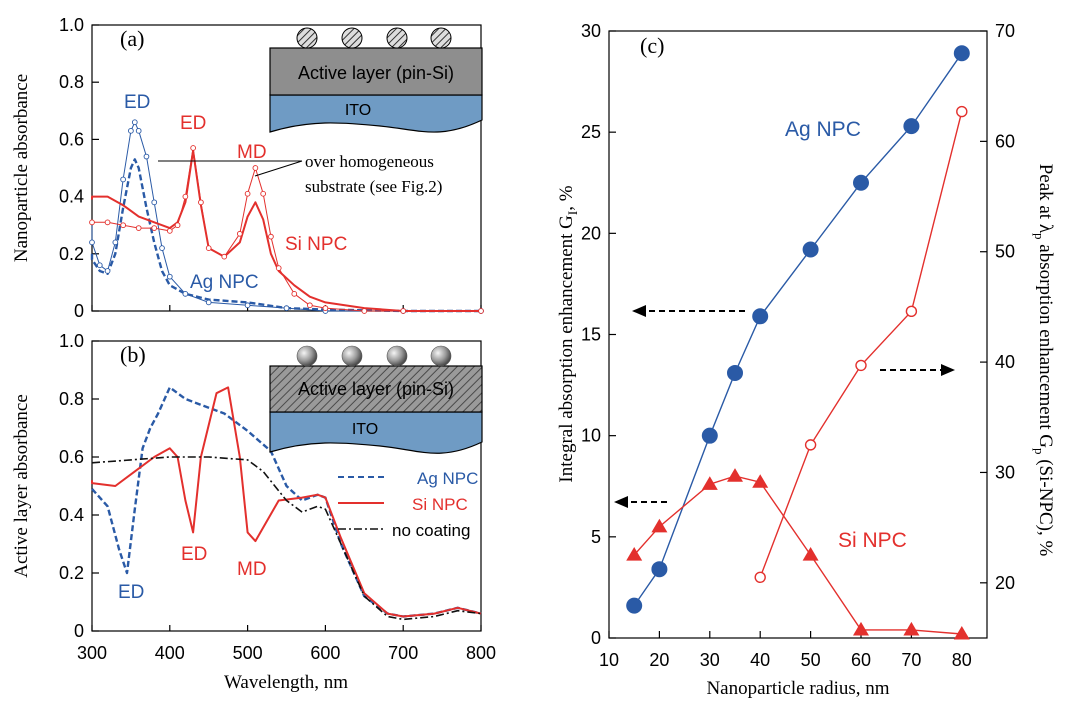 Image resolution: width=1072 pixels, height=706 pixels. Describe the element at coordinates (316, 244) in the screenshot. I see `annot-si-npc: Si NPC` at that location.